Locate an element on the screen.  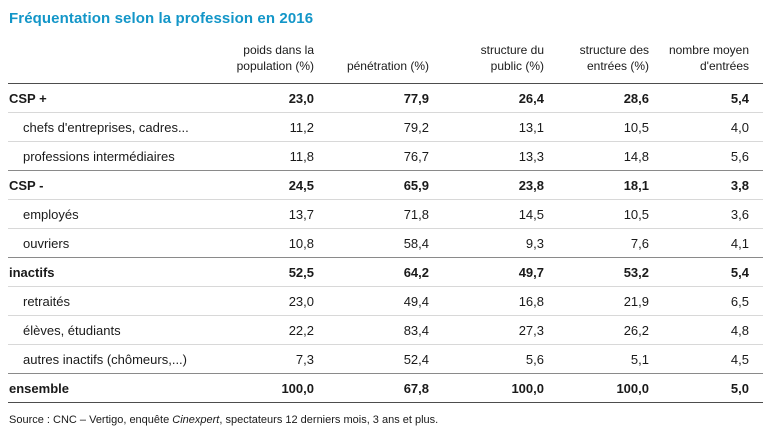
cell-value: 23,8 is located at coordinates (531, 185).